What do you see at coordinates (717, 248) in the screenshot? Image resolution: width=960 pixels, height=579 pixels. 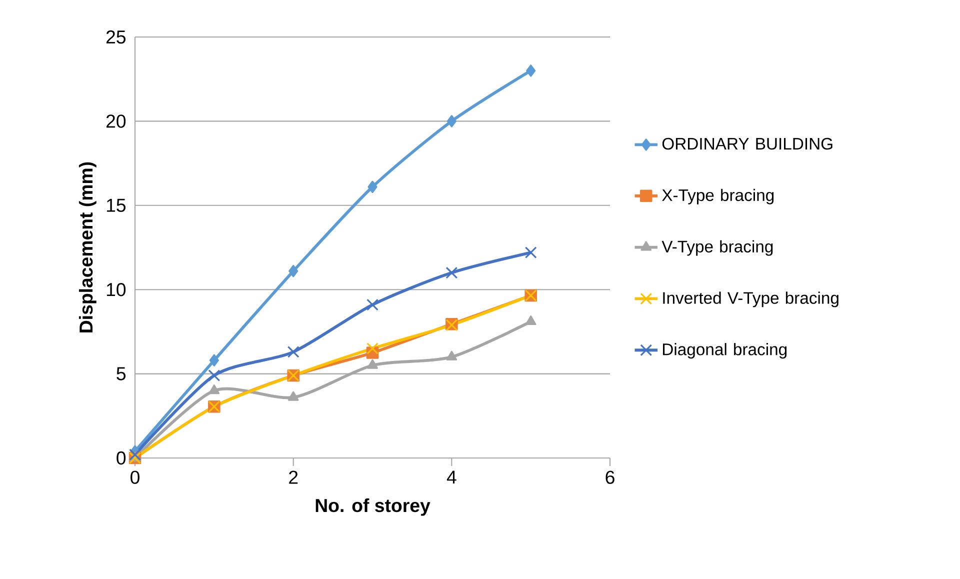 I see `legend-label: V-Type bracing` at bounding box center [717, 248].